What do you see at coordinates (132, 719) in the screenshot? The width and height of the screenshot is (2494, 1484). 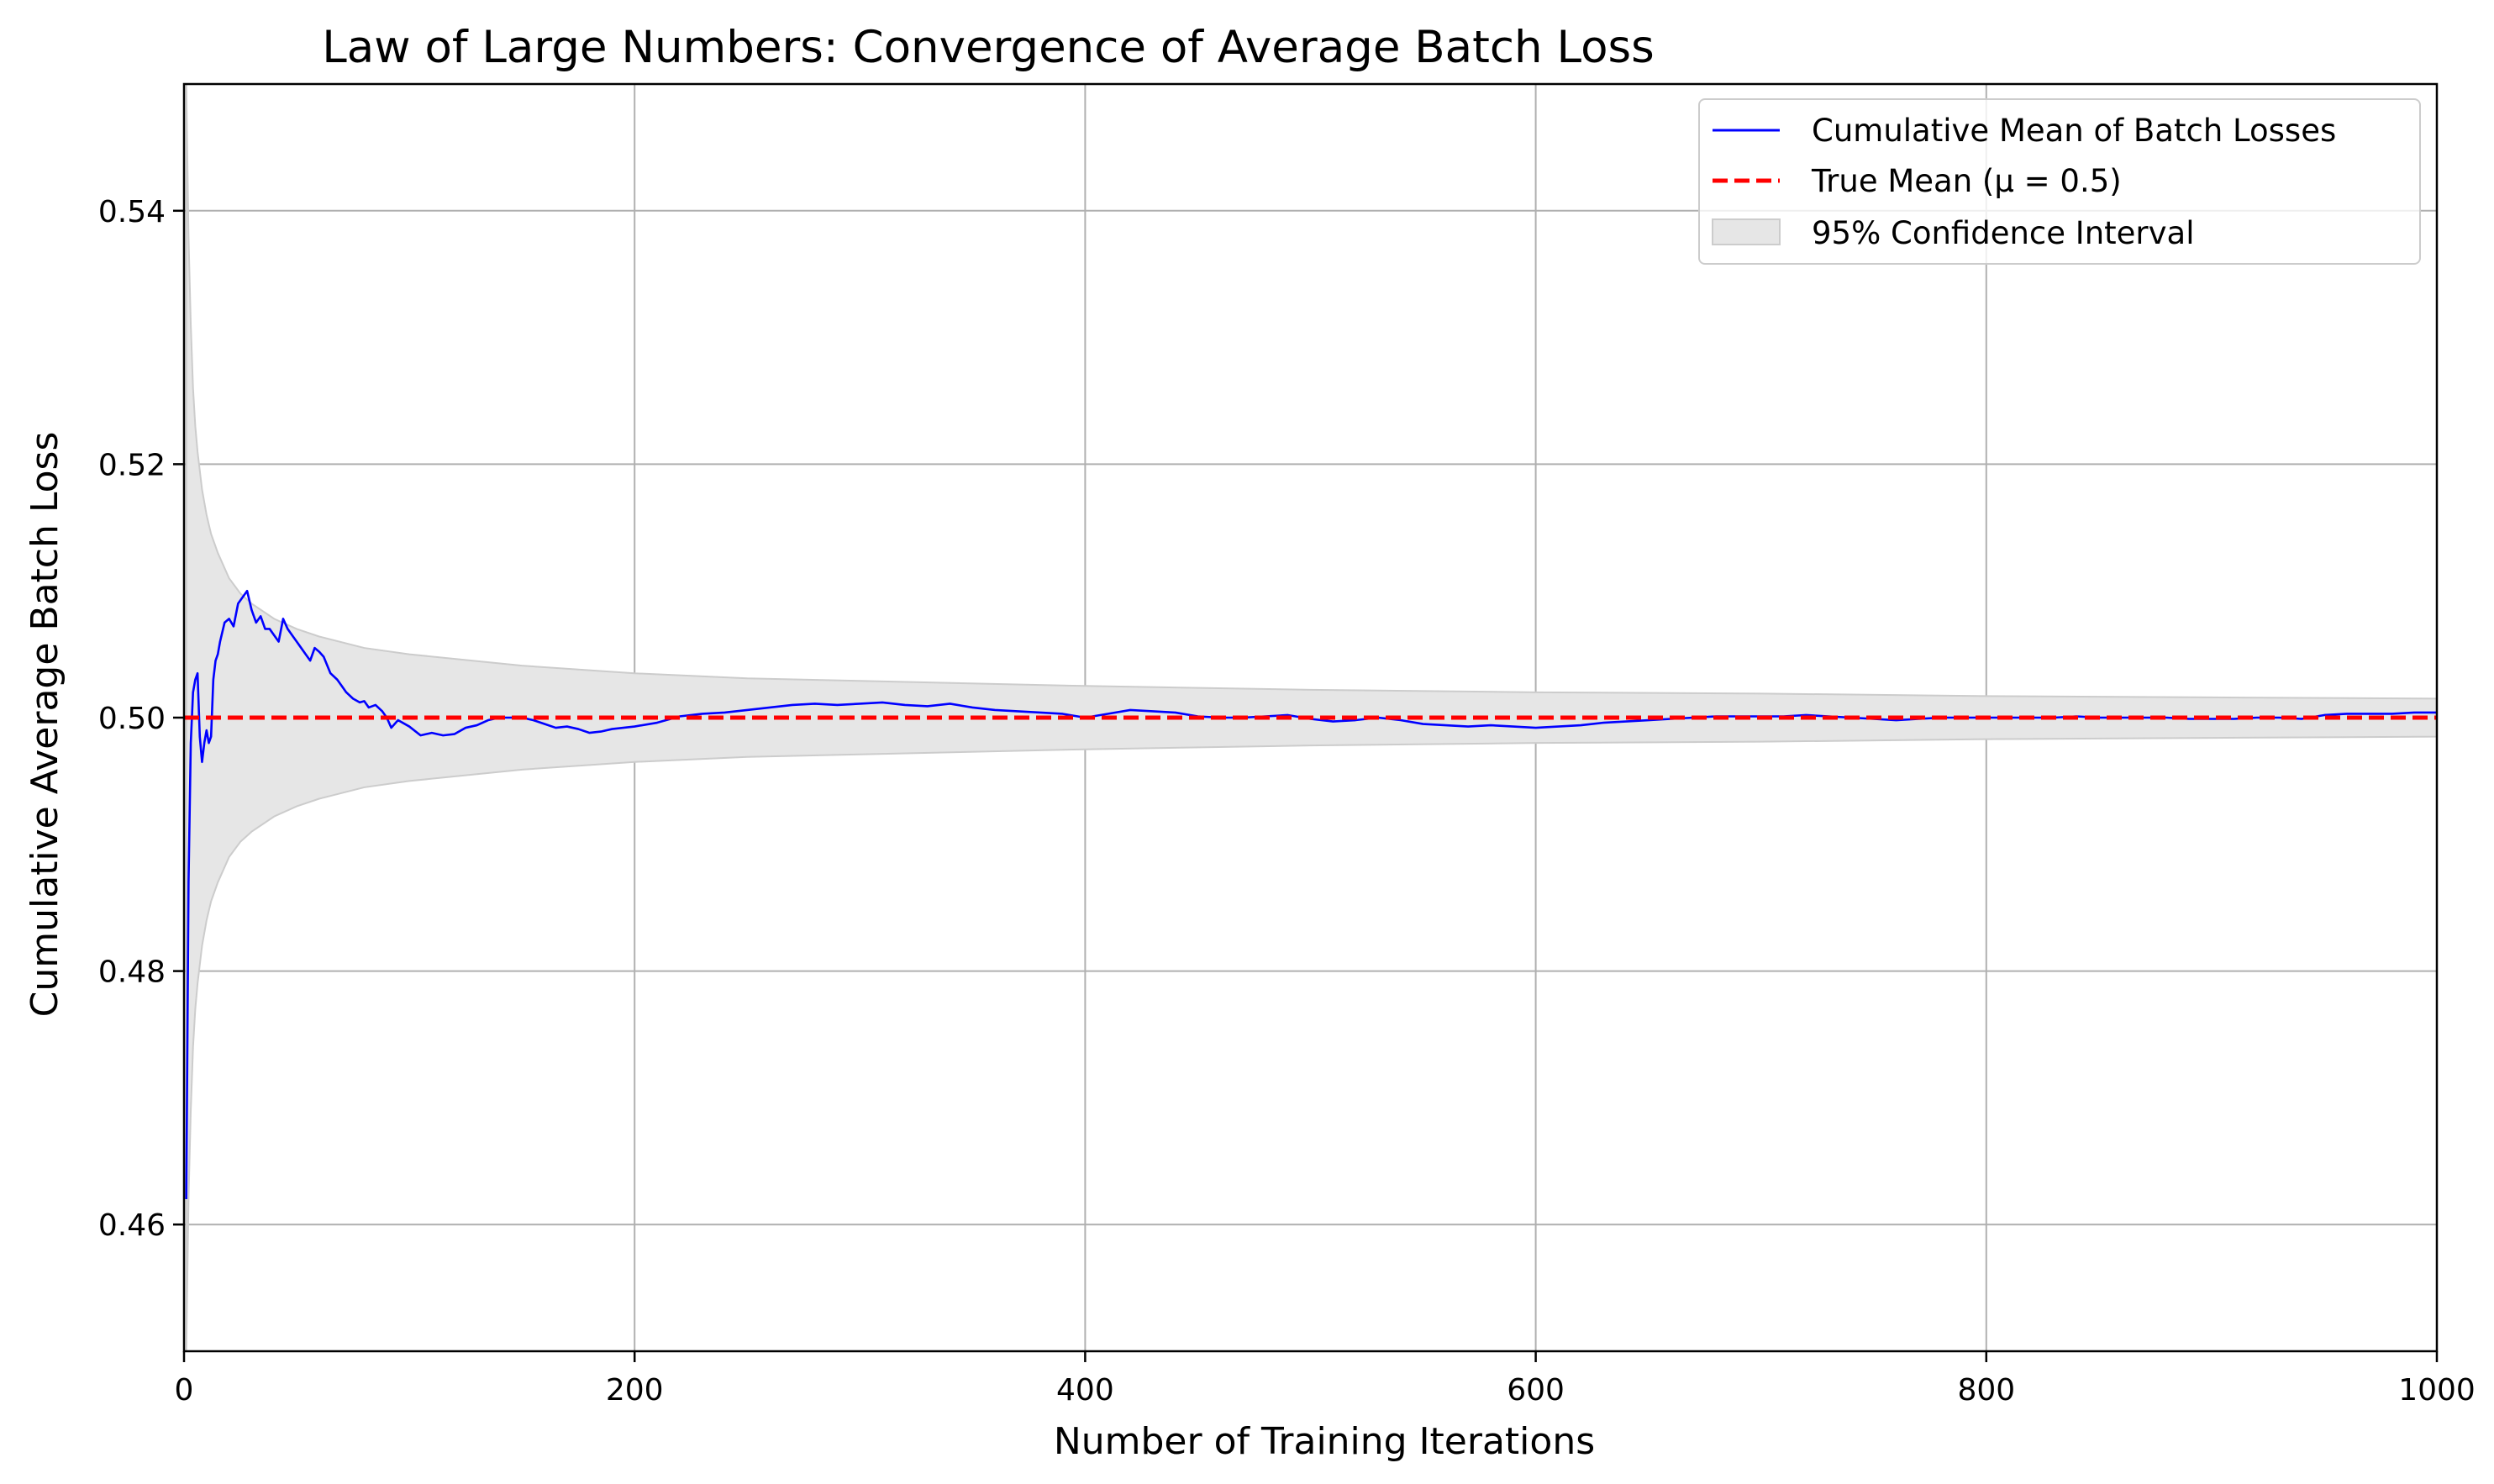 I see `y-tick-label: 0.50` at bounding box center [132, 719].